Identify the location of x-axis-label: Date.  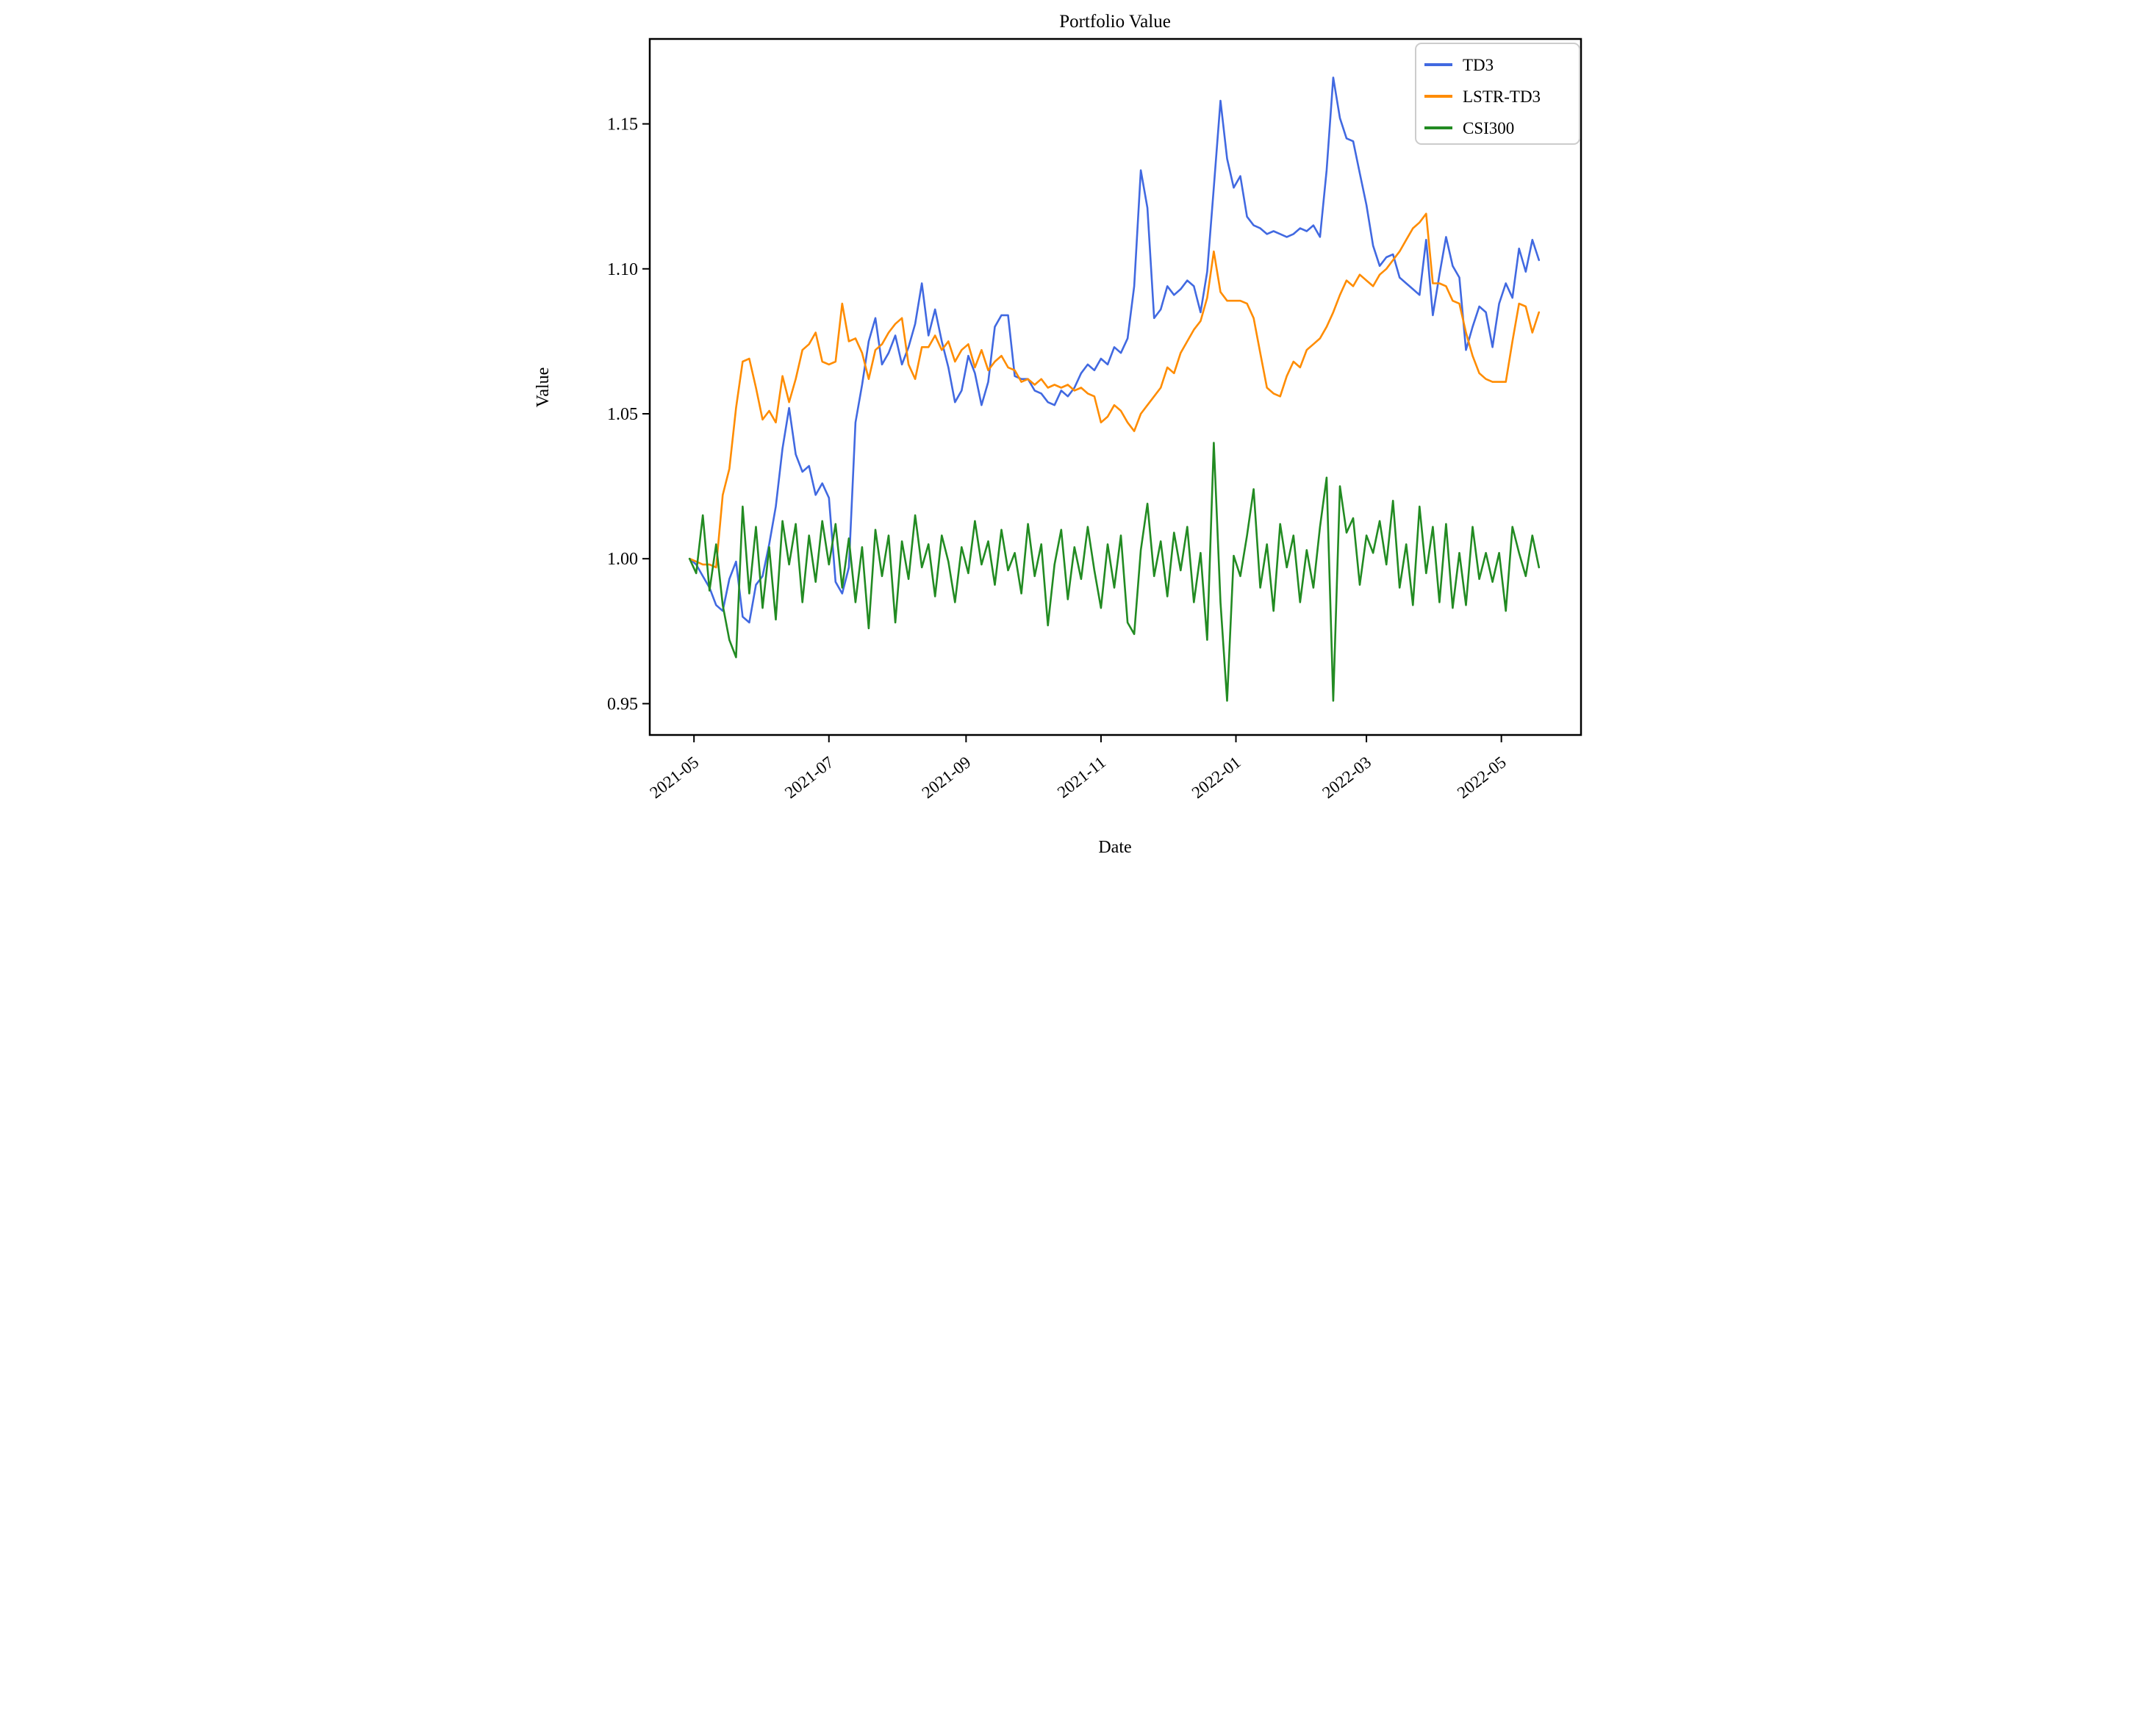
(1114, 847).